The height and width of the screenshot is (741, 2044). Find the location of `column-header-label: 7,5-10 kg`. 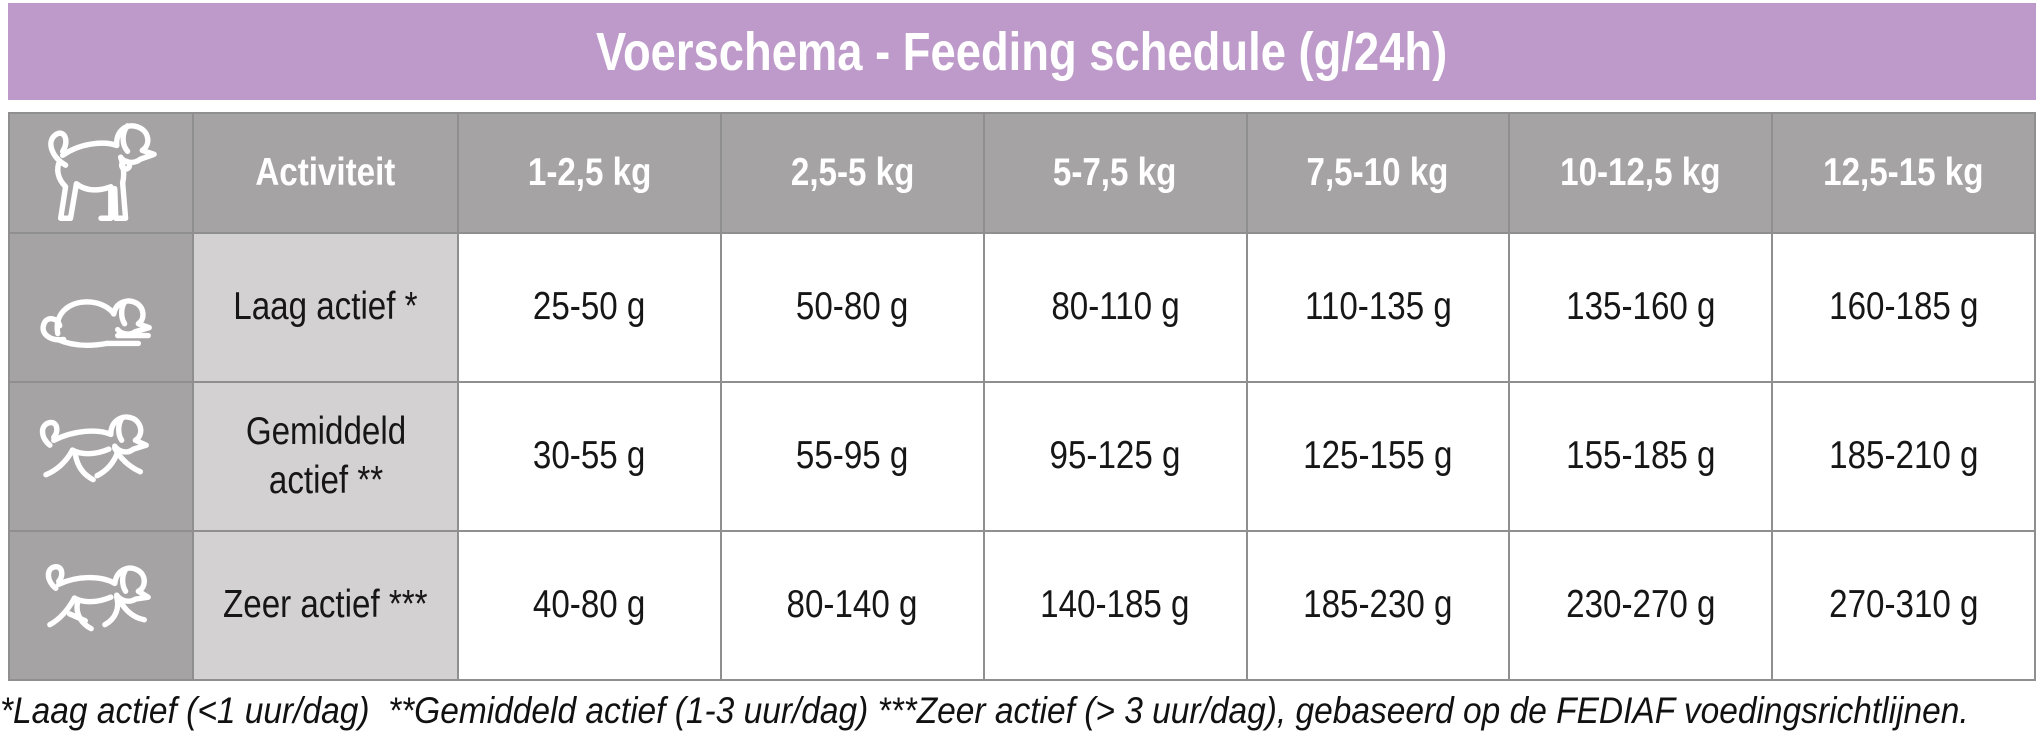

column-header-label: 7,5-10 kg is located at coordinates (1377, 172).